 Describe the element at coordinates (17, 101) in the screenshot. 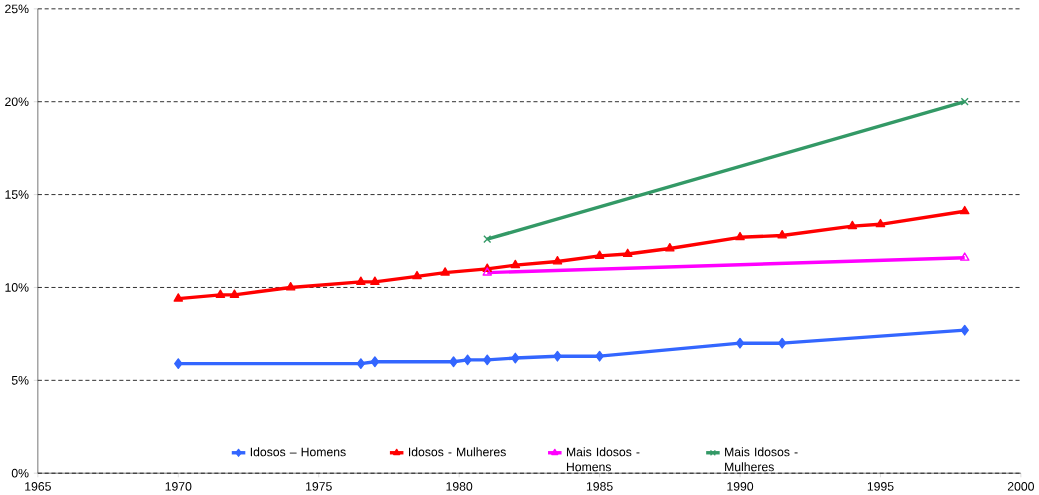

I see `y-tick-label: 20%` at that location.